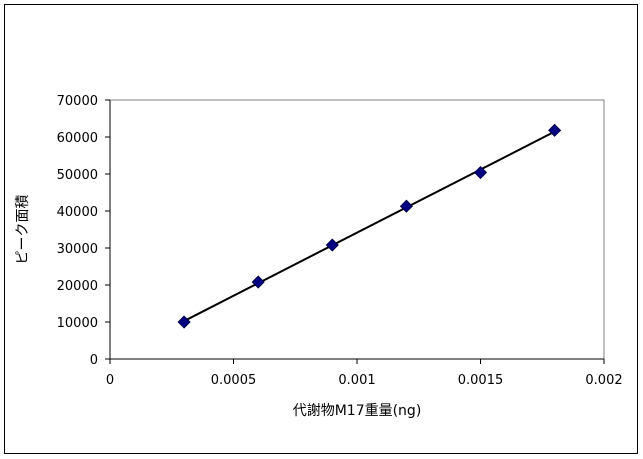 Image resolution: width=643 pixels, height=459 pixels. Describe the element at coordinates (77, 323) in the screenshot. I see `y-tick-label: 10000` at that location.